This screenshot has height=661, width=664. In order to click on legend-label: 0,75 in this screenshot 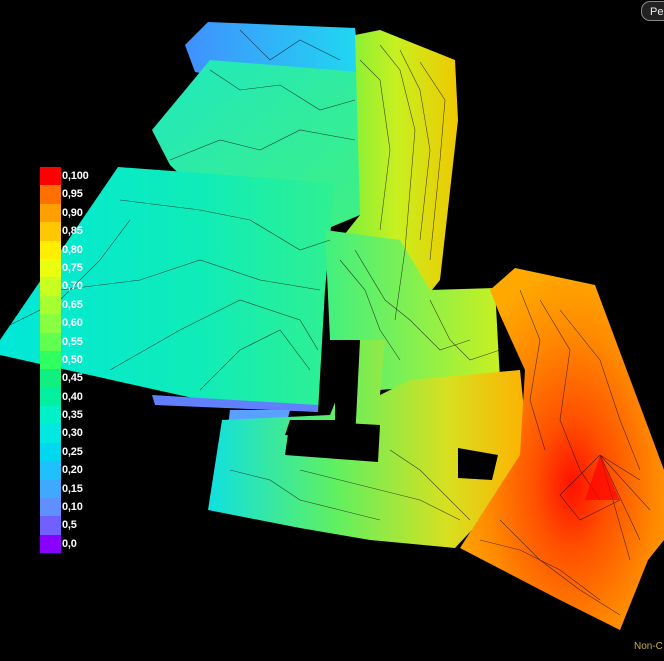, I will do `click(72, 267)`.